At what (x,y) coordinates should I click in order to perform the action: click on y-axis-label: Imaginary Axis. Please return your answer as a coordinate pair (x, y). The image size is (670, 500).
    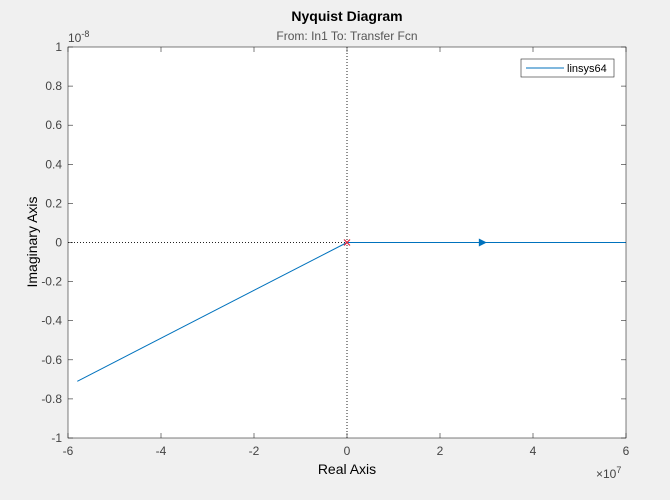
    Looking at the image, I should click on (32, 241).